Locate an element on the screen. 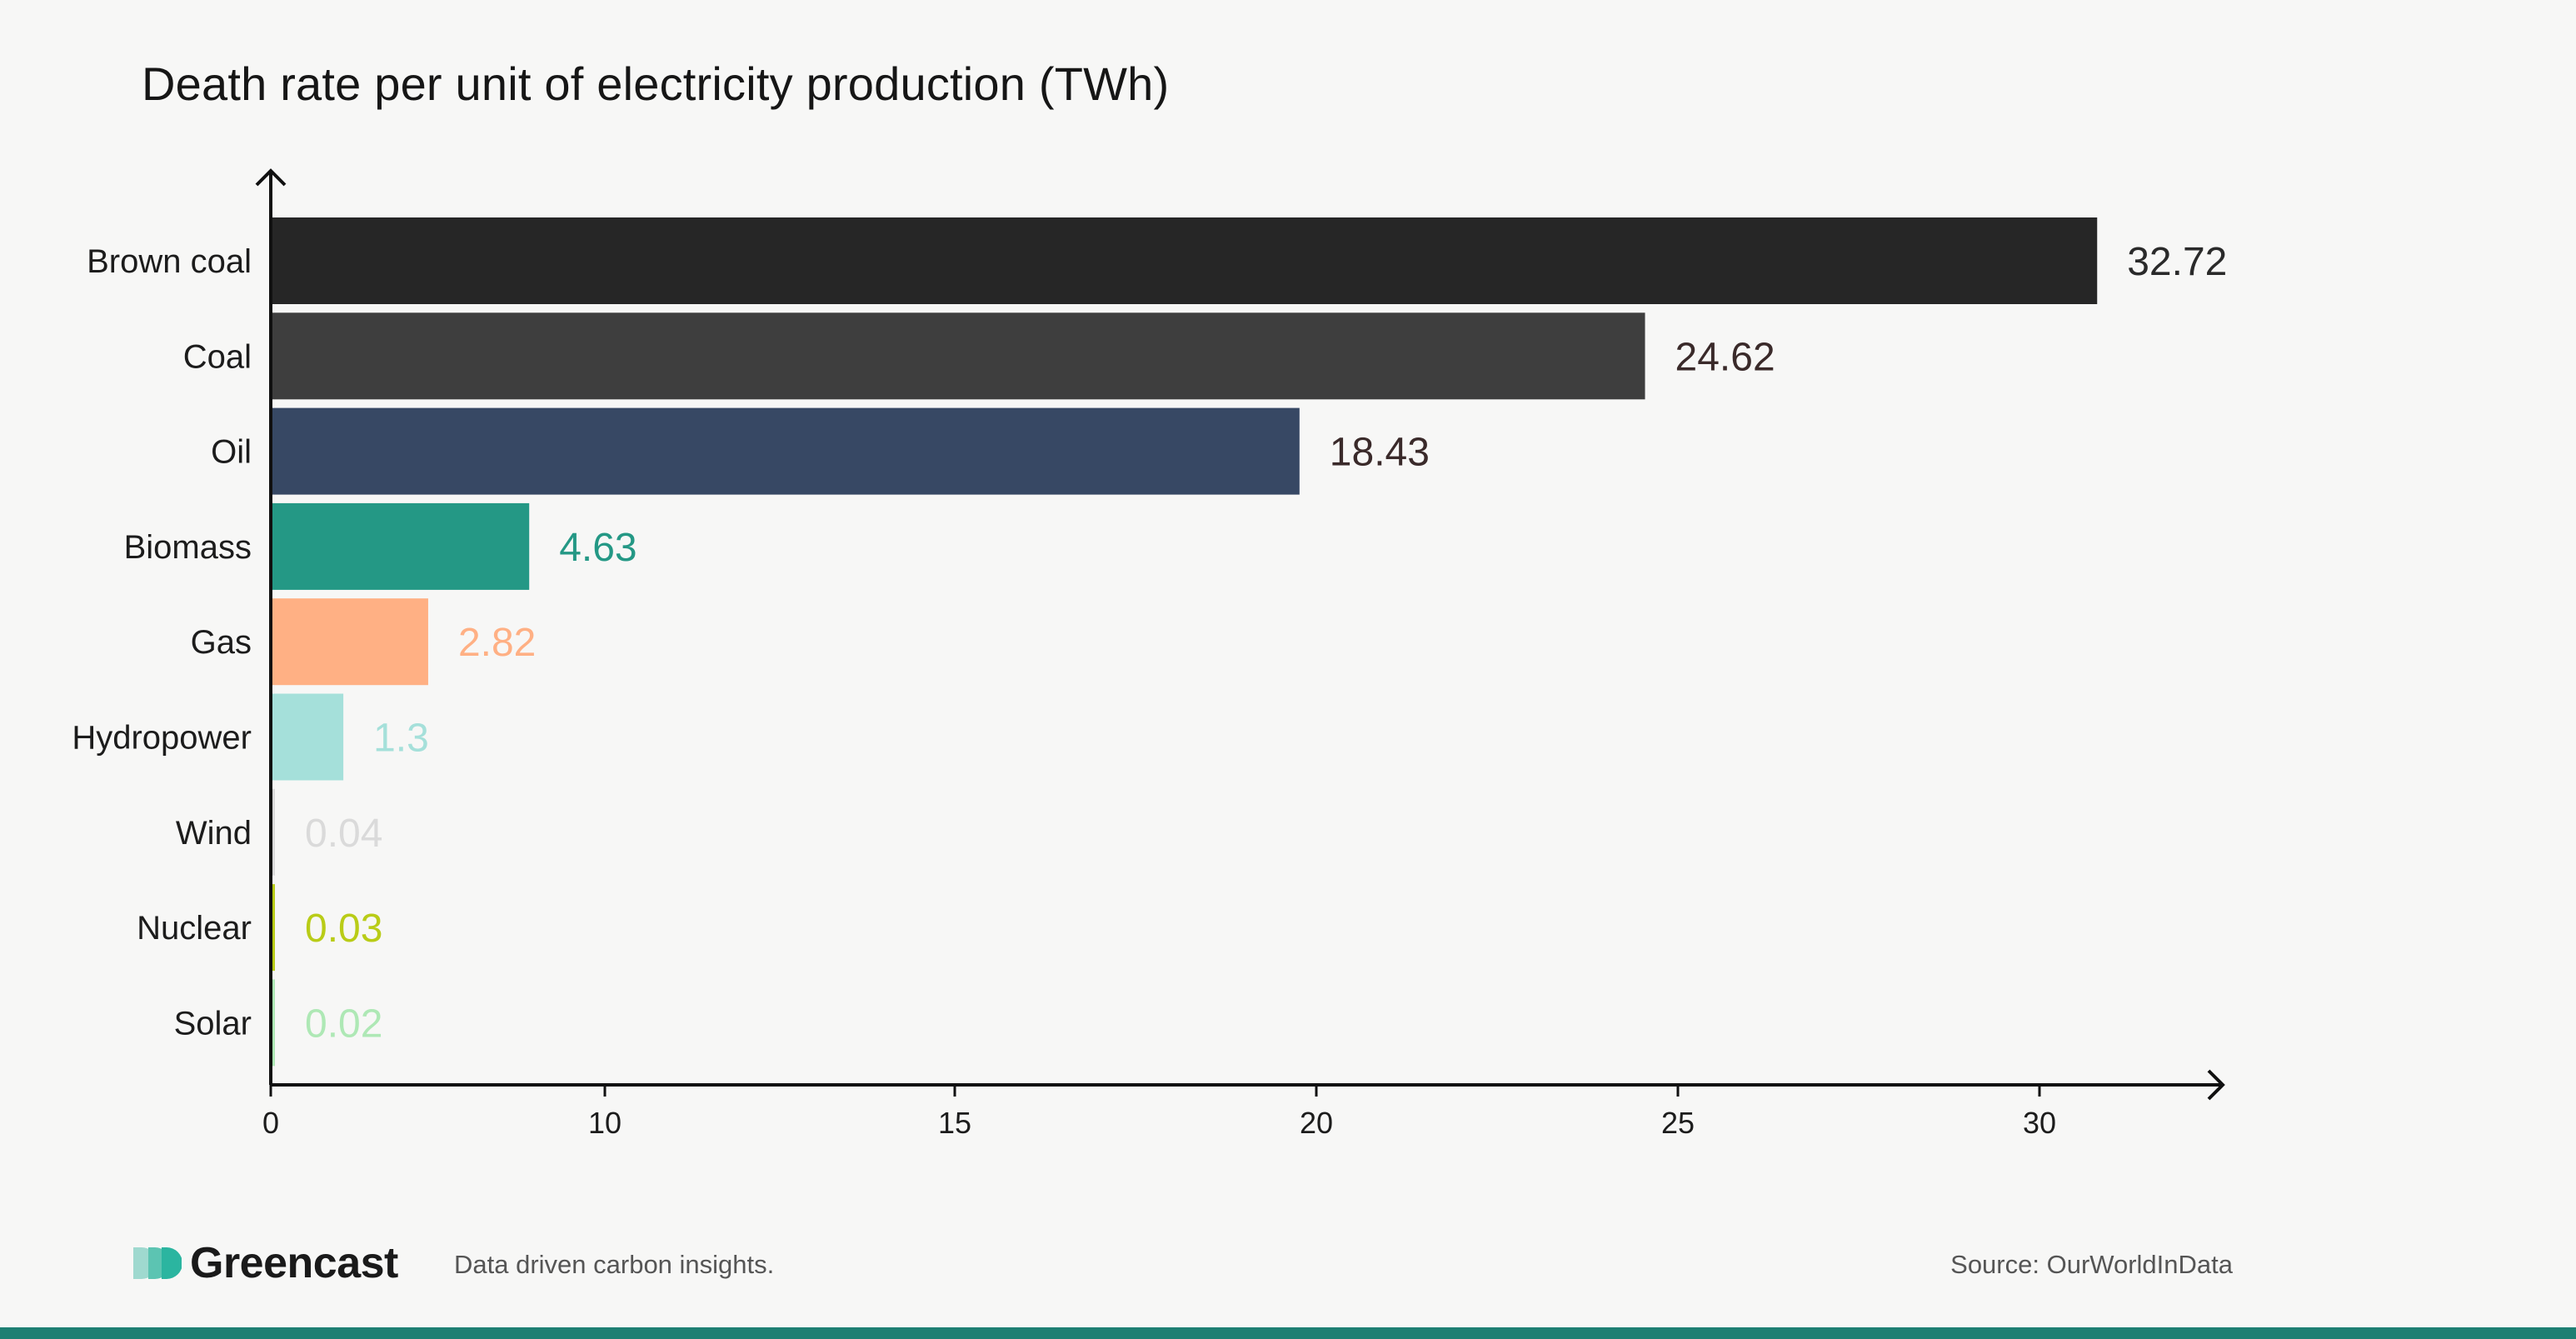 This screenshot has width=2576, height=1339. category-label-biomass: Biomass is located at coordinates (188, 547).